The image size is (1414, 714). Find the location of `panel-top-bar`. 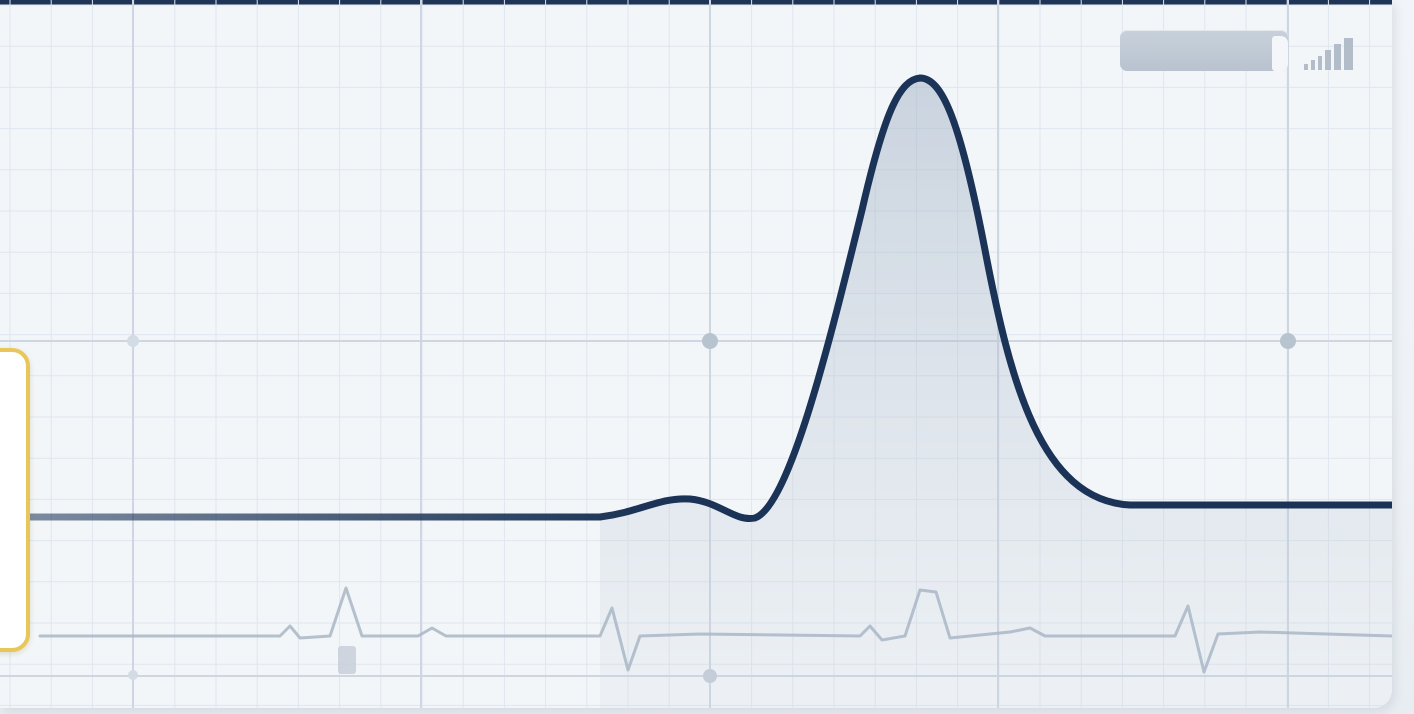

panel-top-bar is located at coordinates (696, 2).